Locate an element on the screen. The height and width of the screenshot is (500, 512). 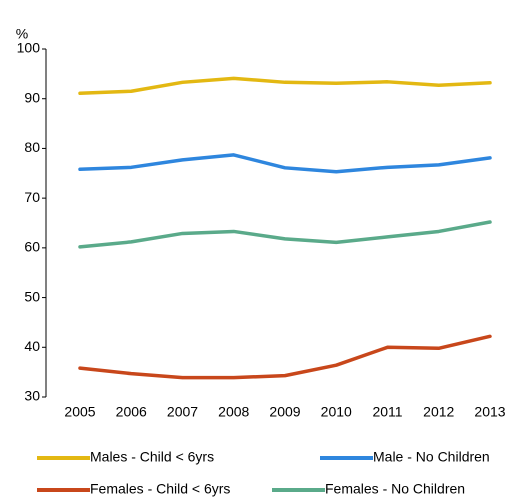
y-tick-label: 90 is located at coordinates (32, 97).